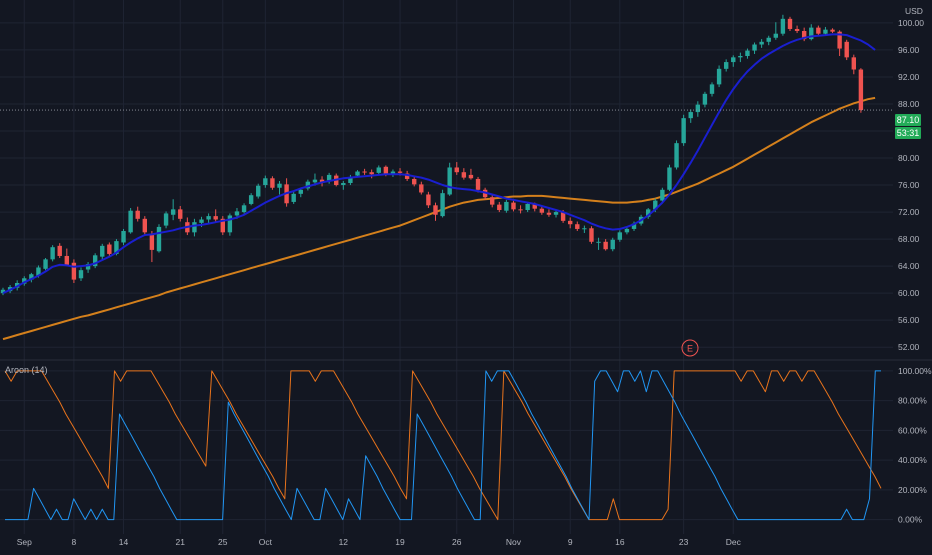  Describe the element at coordinates (570, 542) in the screenshot. I see `time-tick-label: 9` at that location.